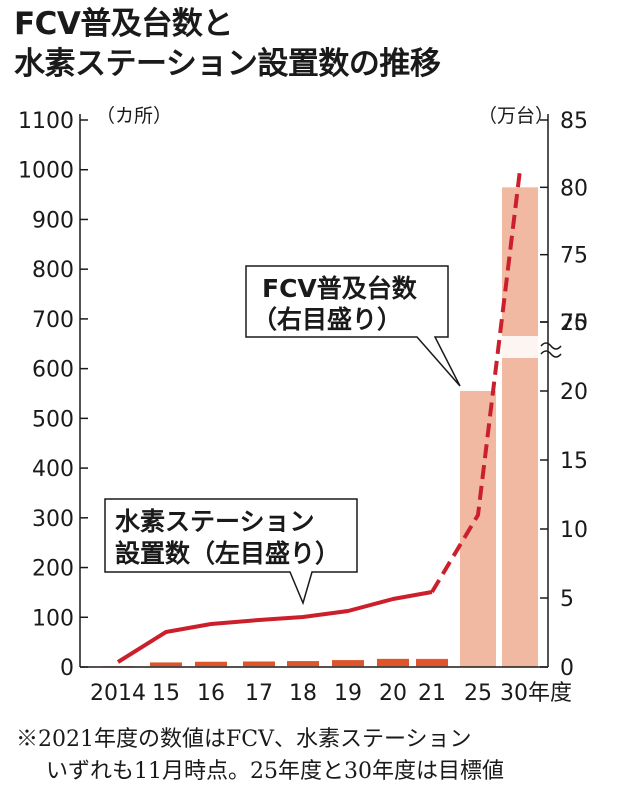  I want to click on x-tick-label-3: 17, so click(259, 693).